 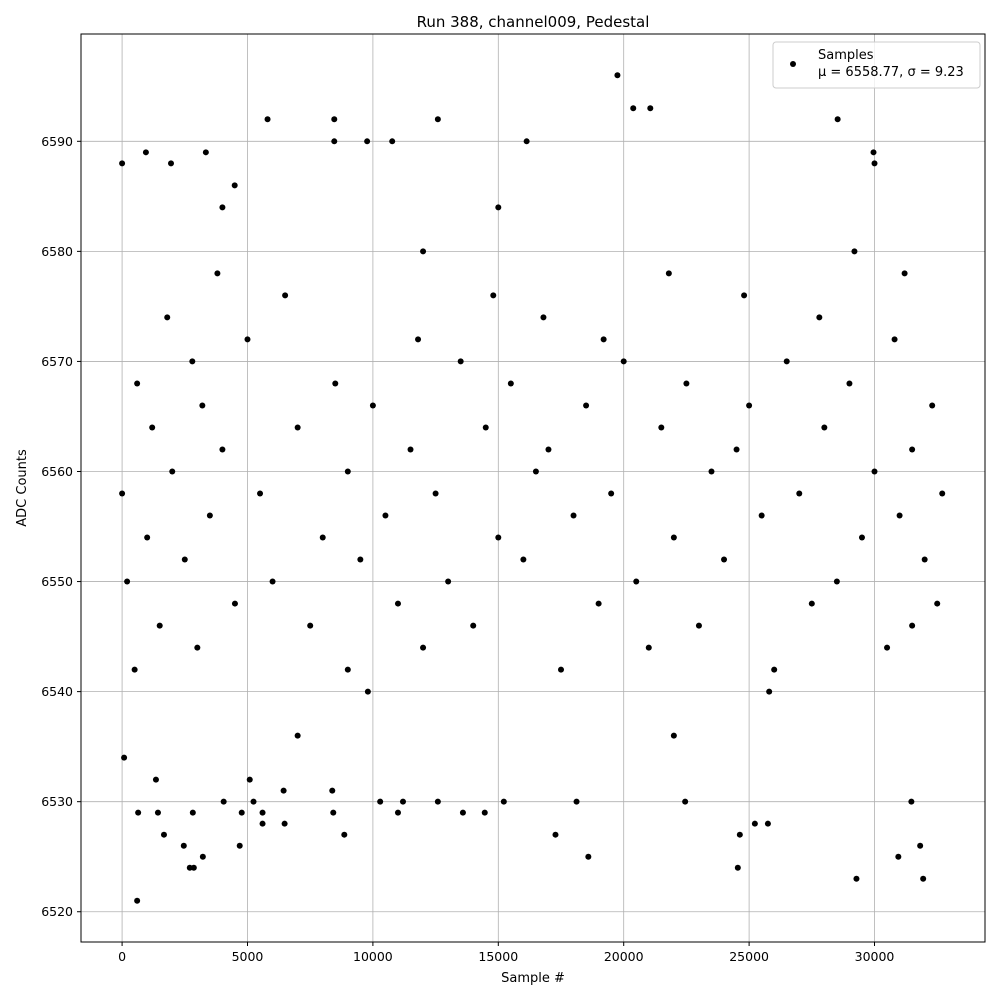 I want to click on y-tick-label: 6520, so click(x=57, y=911).